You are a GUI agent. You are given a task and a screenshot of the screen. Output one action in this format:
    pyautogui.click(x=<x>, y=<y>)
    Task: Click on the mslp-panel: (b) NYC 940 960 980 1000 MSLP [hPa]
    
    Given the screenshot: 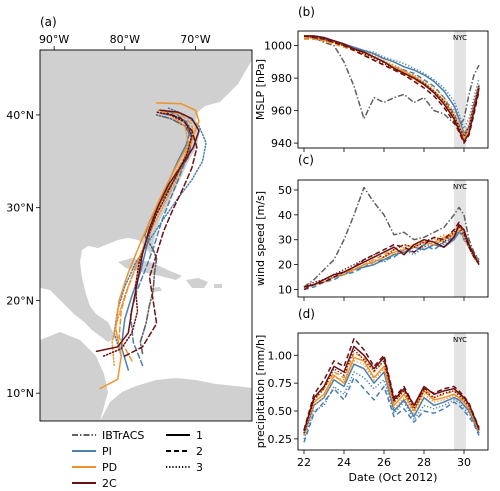 What is the action you would take?
    pyautogui.click(x=371, y=78)
    